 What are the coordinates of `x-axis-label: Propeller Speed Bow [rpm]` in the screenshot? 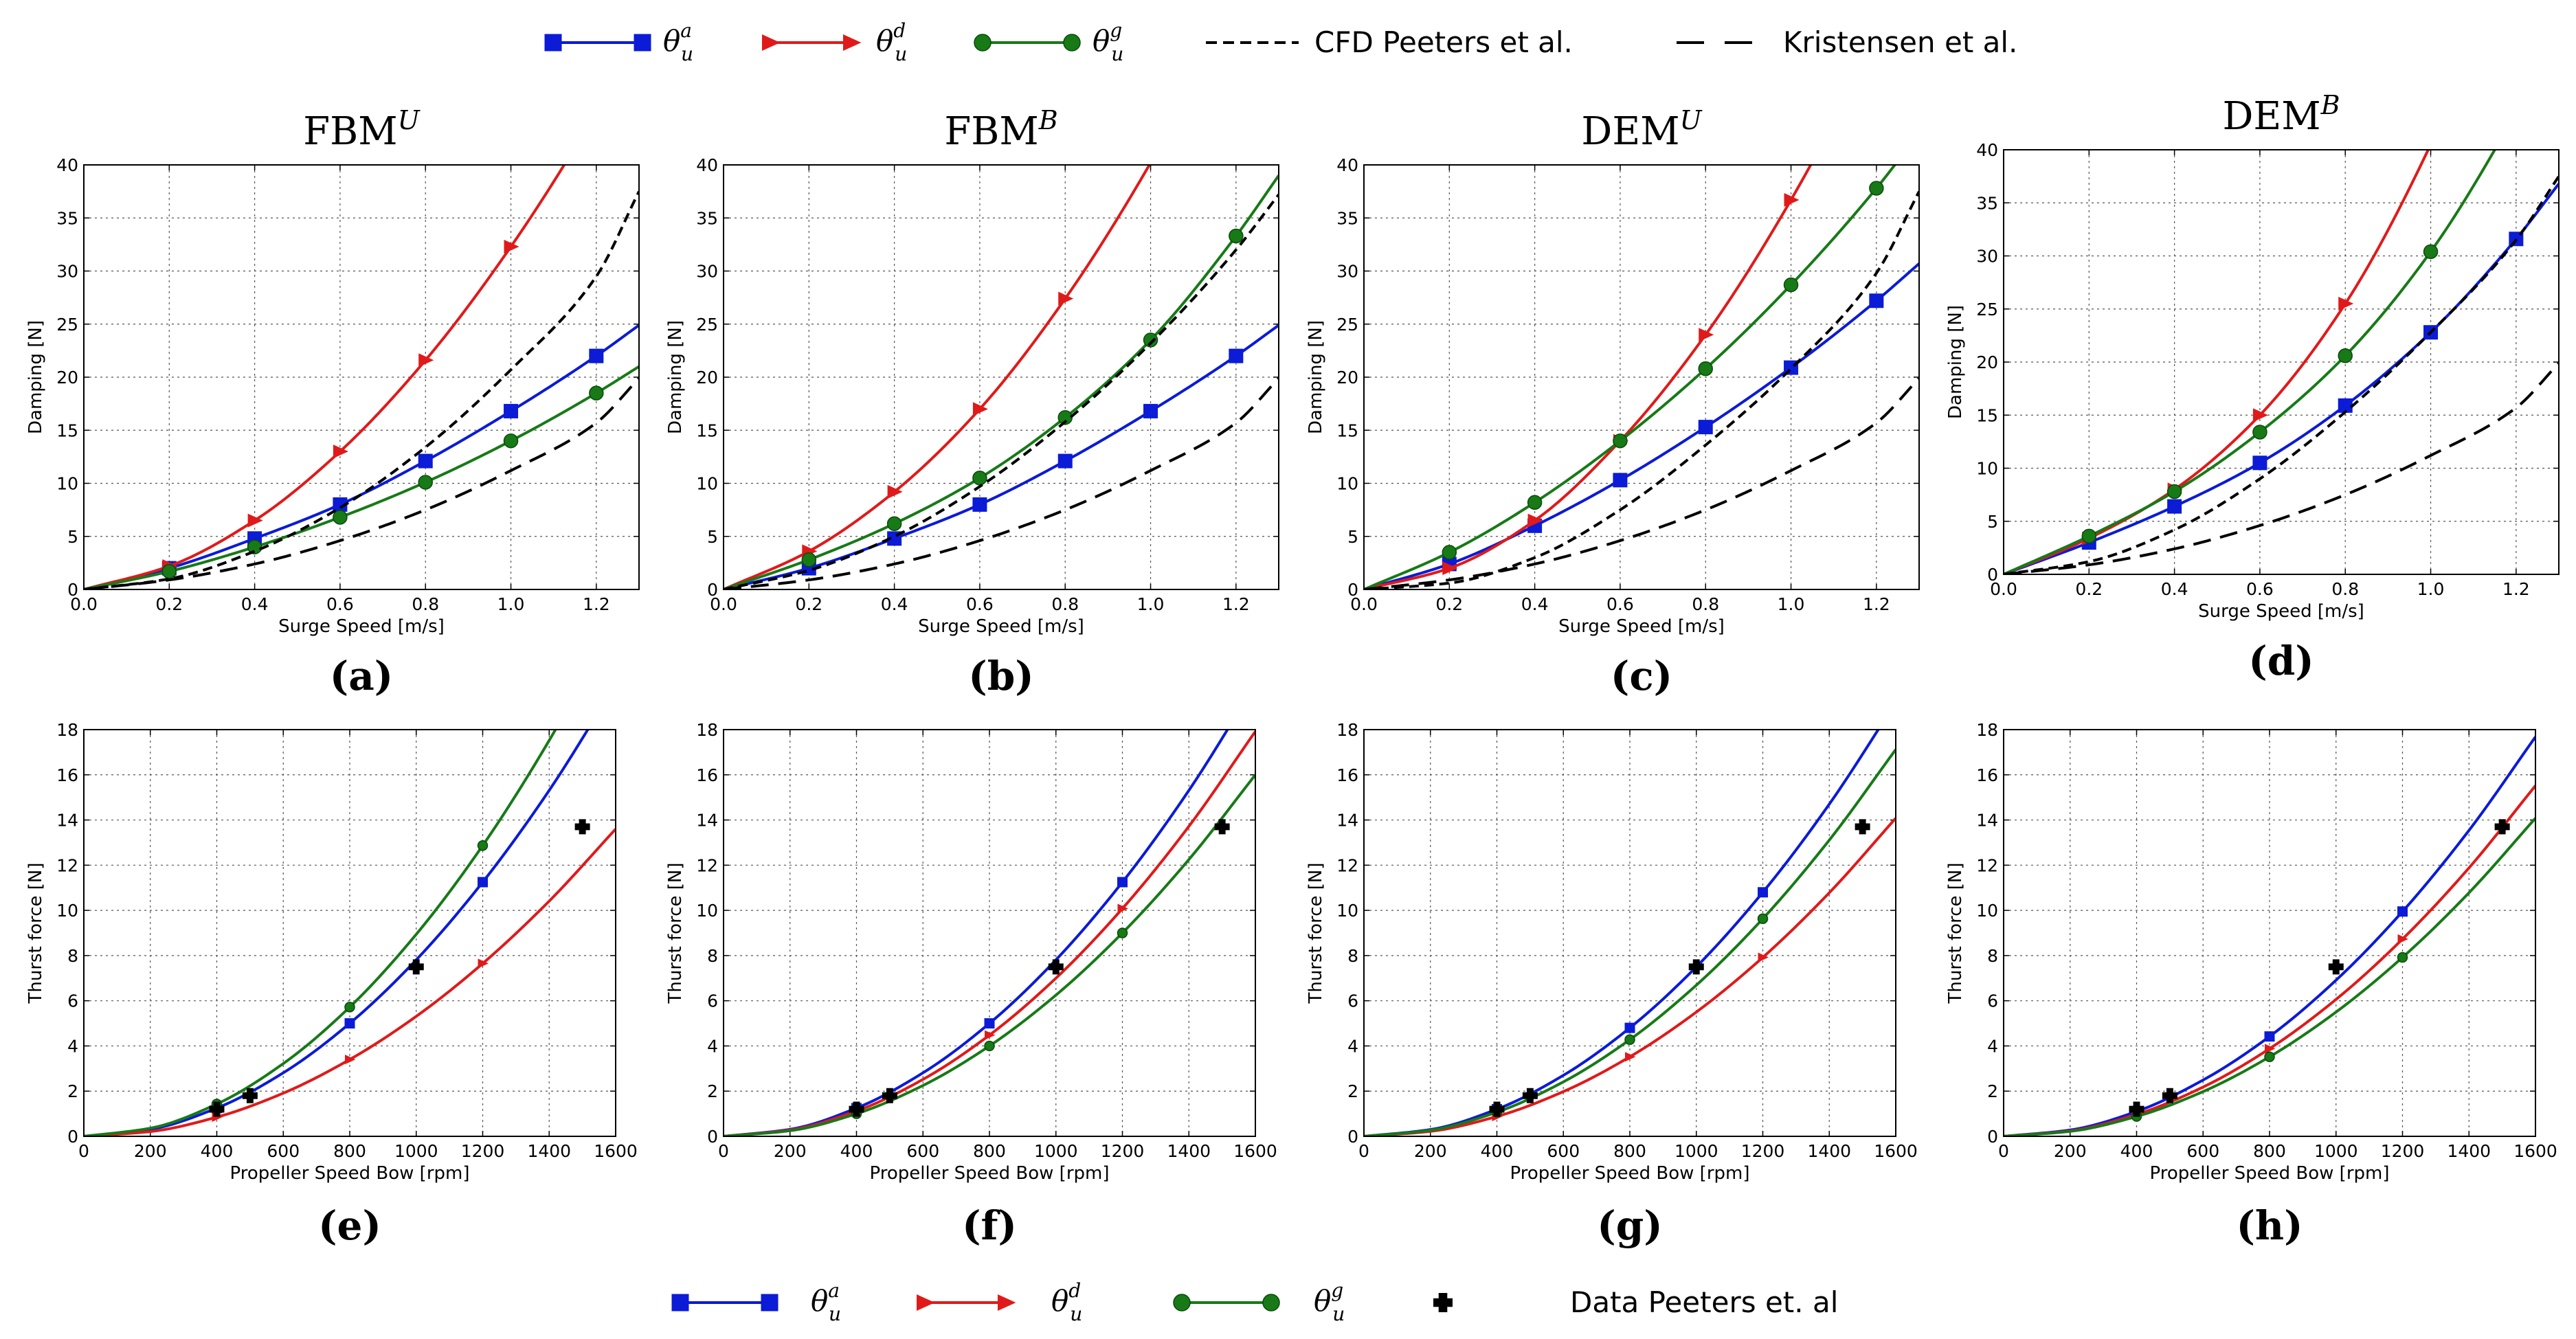 It's located at (2270, 1174).